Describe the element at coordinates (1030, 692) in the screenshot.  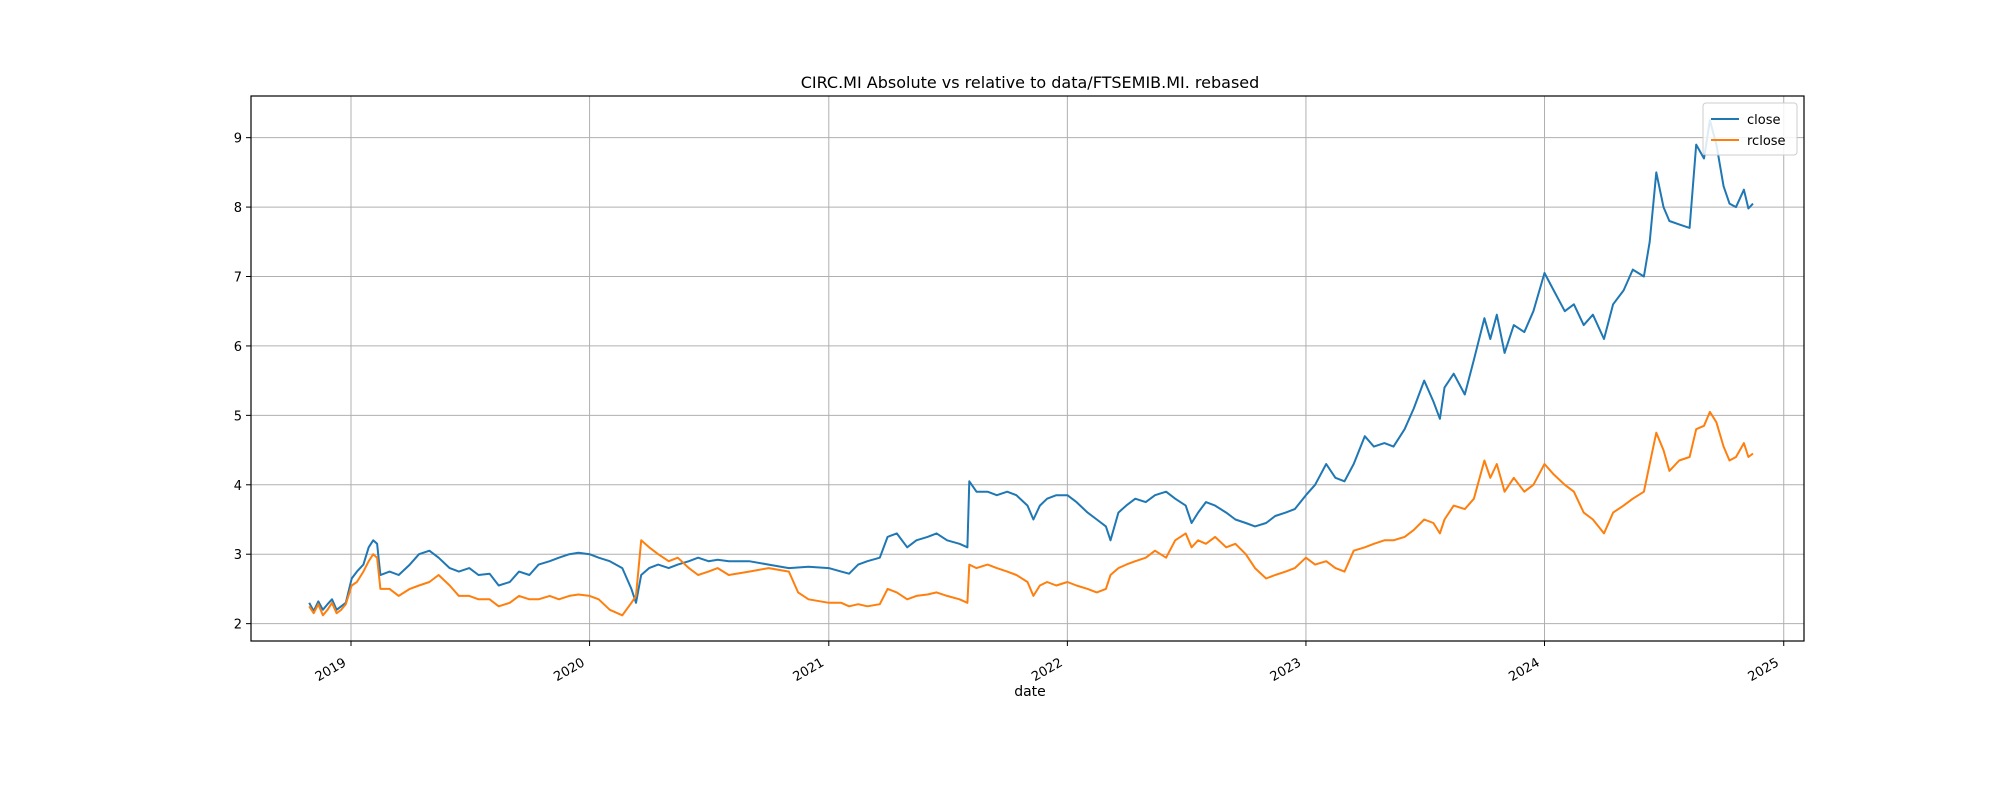
I see `x-axis-label: date` at that location.